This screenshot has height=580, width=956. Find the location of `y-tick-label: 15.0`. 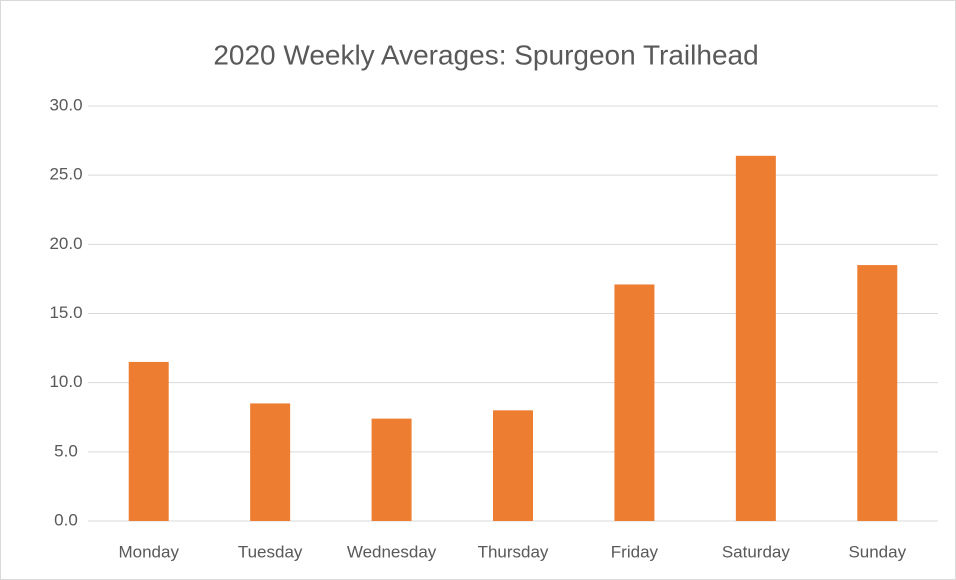

y-tick-label: 15.0 is located at coordinates (65, 312).